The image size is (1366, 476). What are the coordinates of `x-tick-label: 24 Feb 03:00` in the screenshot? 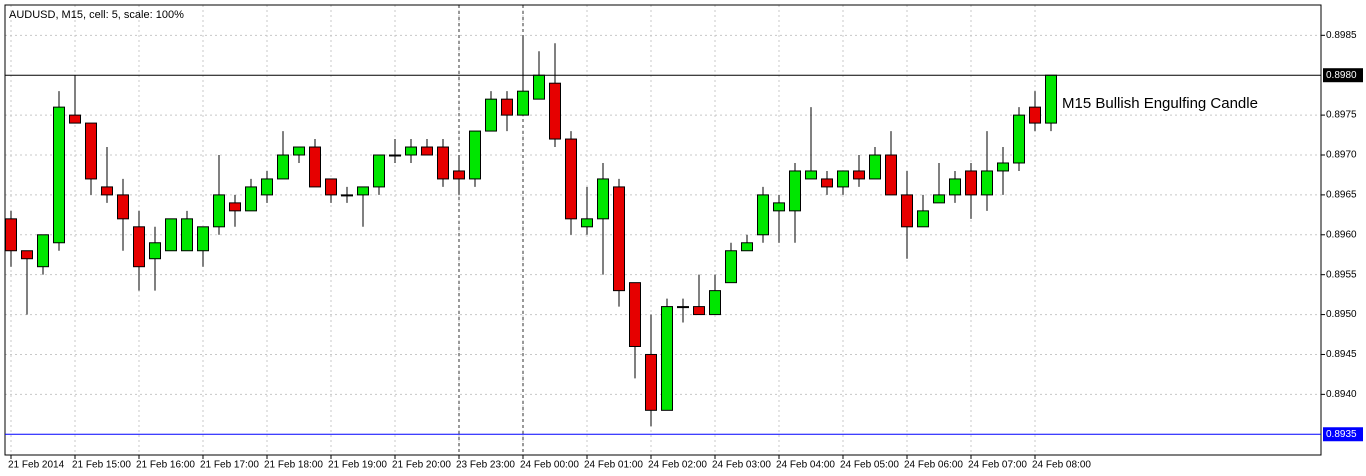 It's located at (741, 465).